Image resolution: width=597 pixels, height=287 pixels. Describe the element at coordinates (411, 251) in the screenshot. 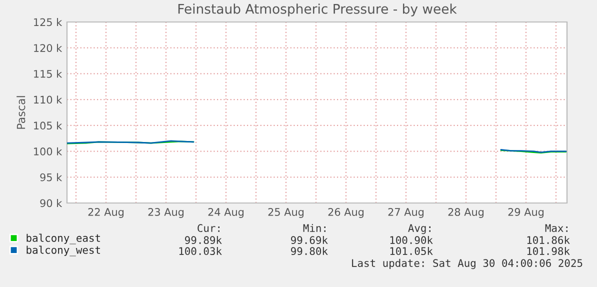

I see `text: 101.05k` at that location.